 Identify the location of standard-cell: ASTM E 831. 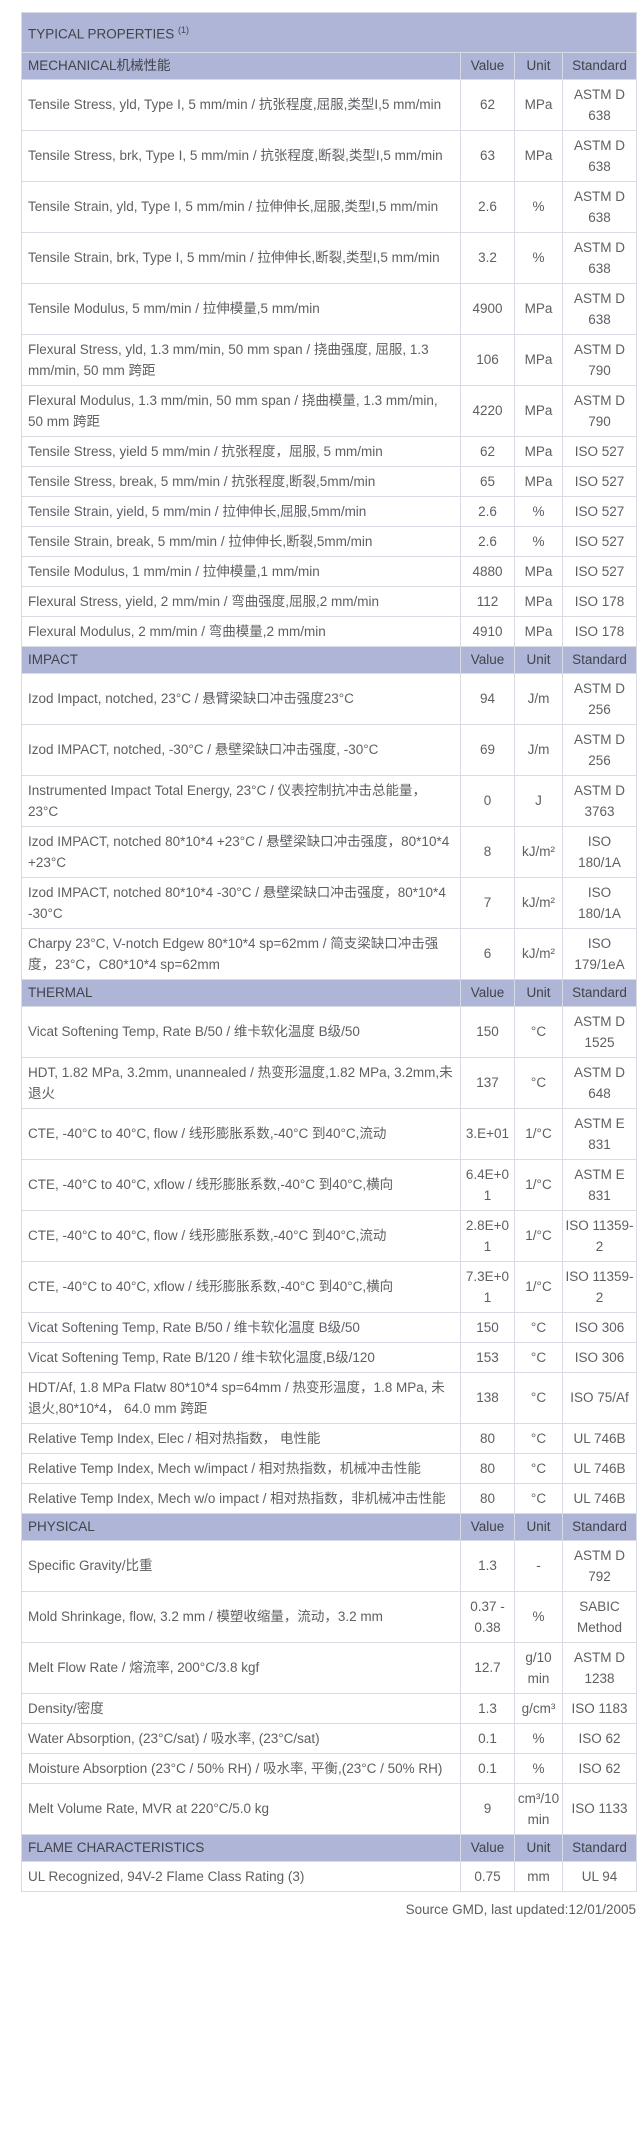
(599, 1133).